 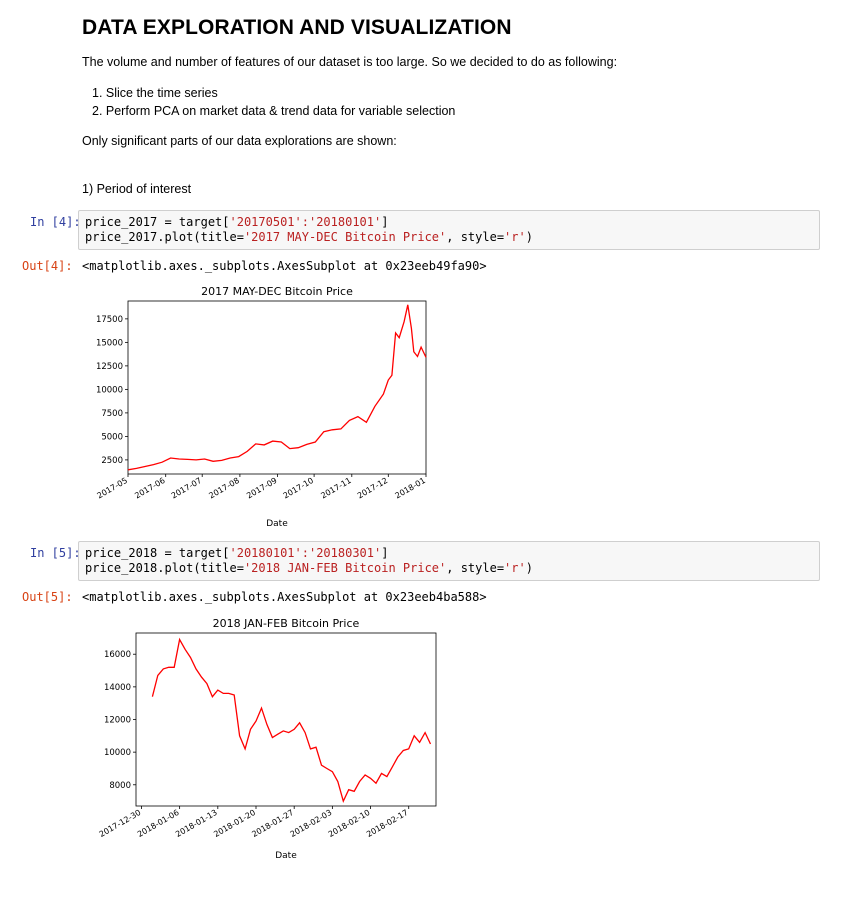 I want to click on y-tick-label: 14000, so click(x=117, y=688).